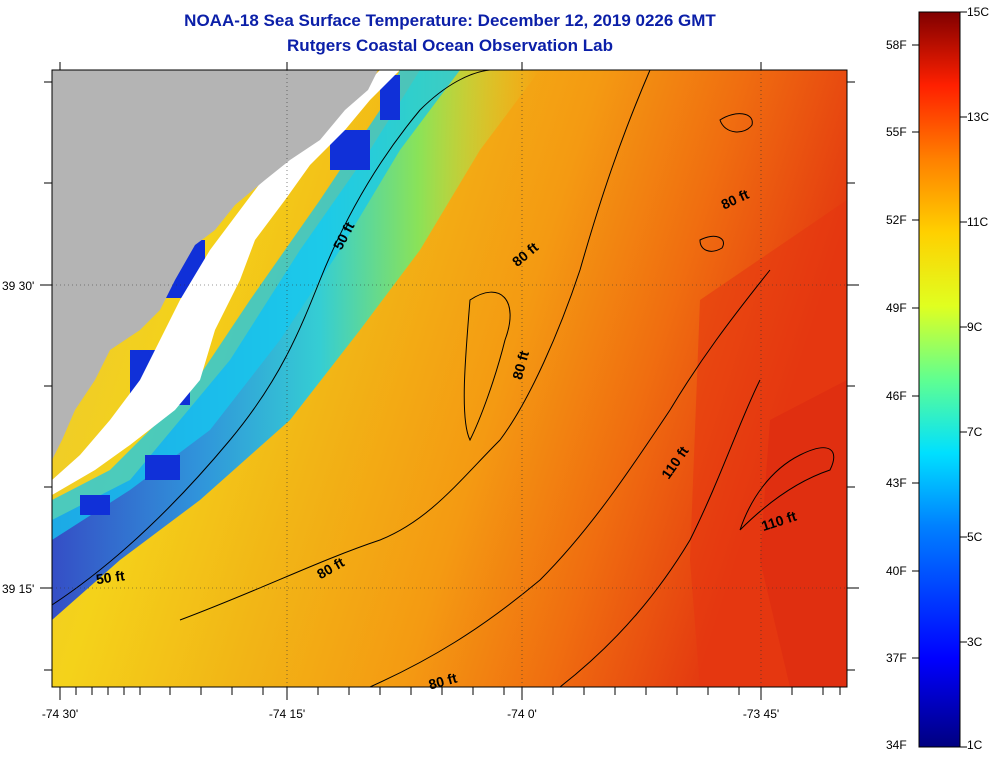 The width and height of the screenshot is (992, 761). I want to click on colorbar-label-fahrenheit: 52F, so click(896, 220).